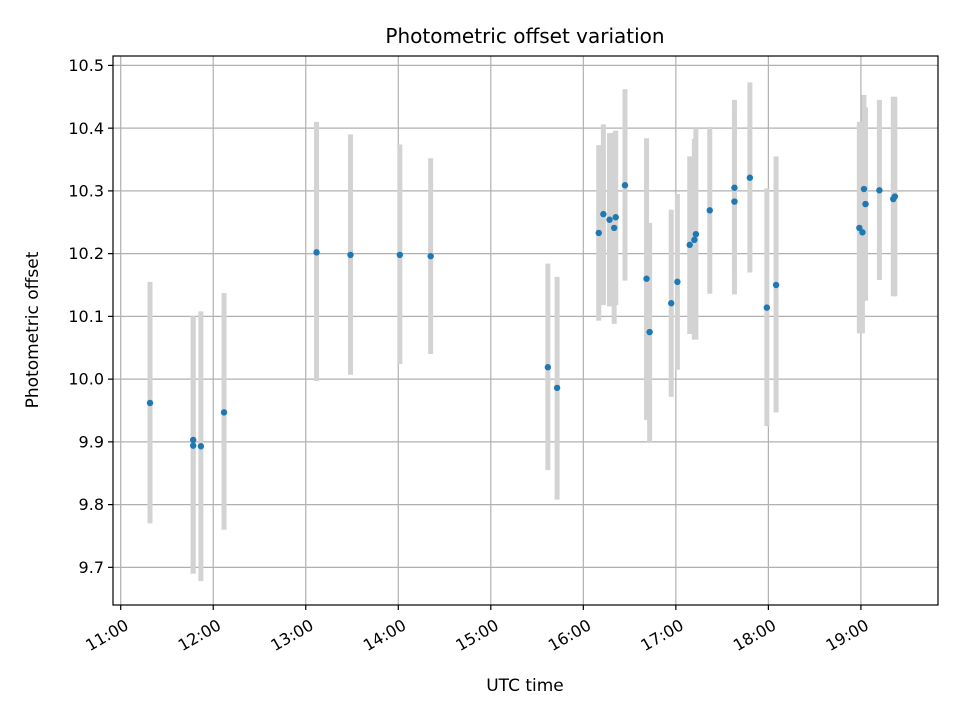 Image resolution: width=960 pixels, height=720 pixels. What do you see at coordinates (86, 316) in the screenshot?
I see `y-tick-label: 10.1` at bounding box center [86, 316].